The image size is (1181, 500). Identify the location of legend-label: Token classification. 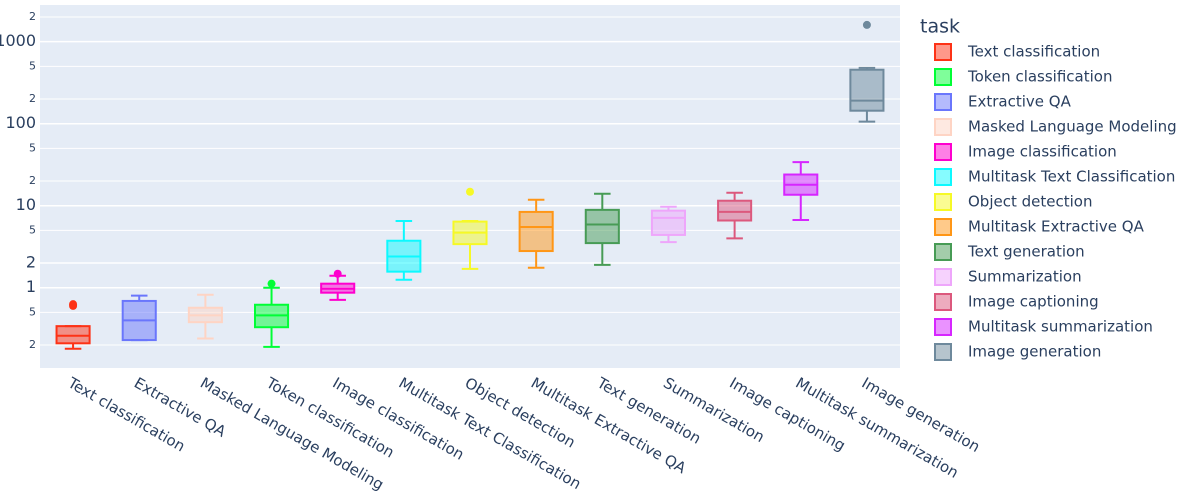
(1039, 77).